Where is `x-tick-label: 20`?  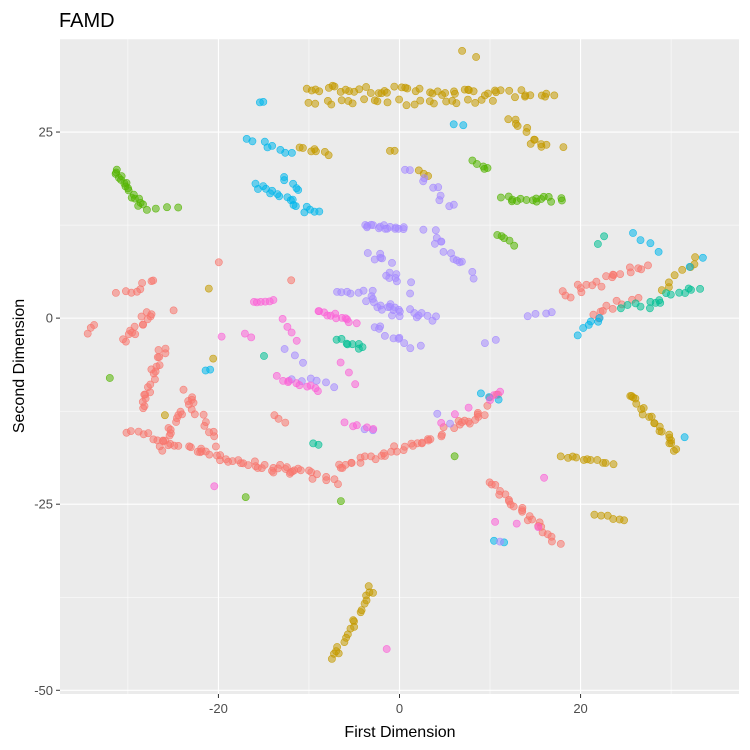 x-tick-label: 20 is located at coordinates (580, 708).